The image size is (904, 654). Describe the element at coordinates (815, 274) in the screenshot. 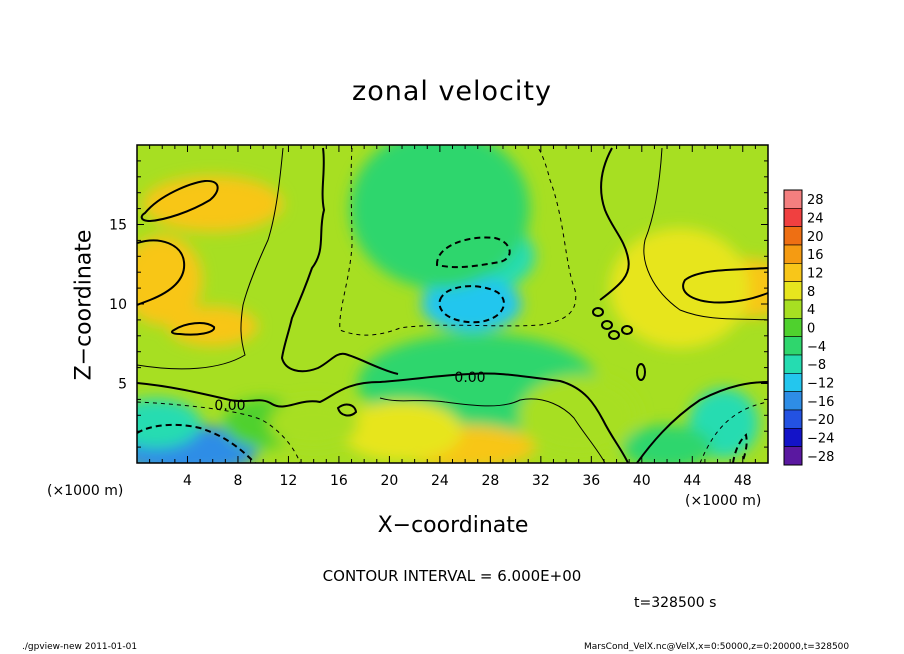

I see `colorbar-label: 12` at that location.